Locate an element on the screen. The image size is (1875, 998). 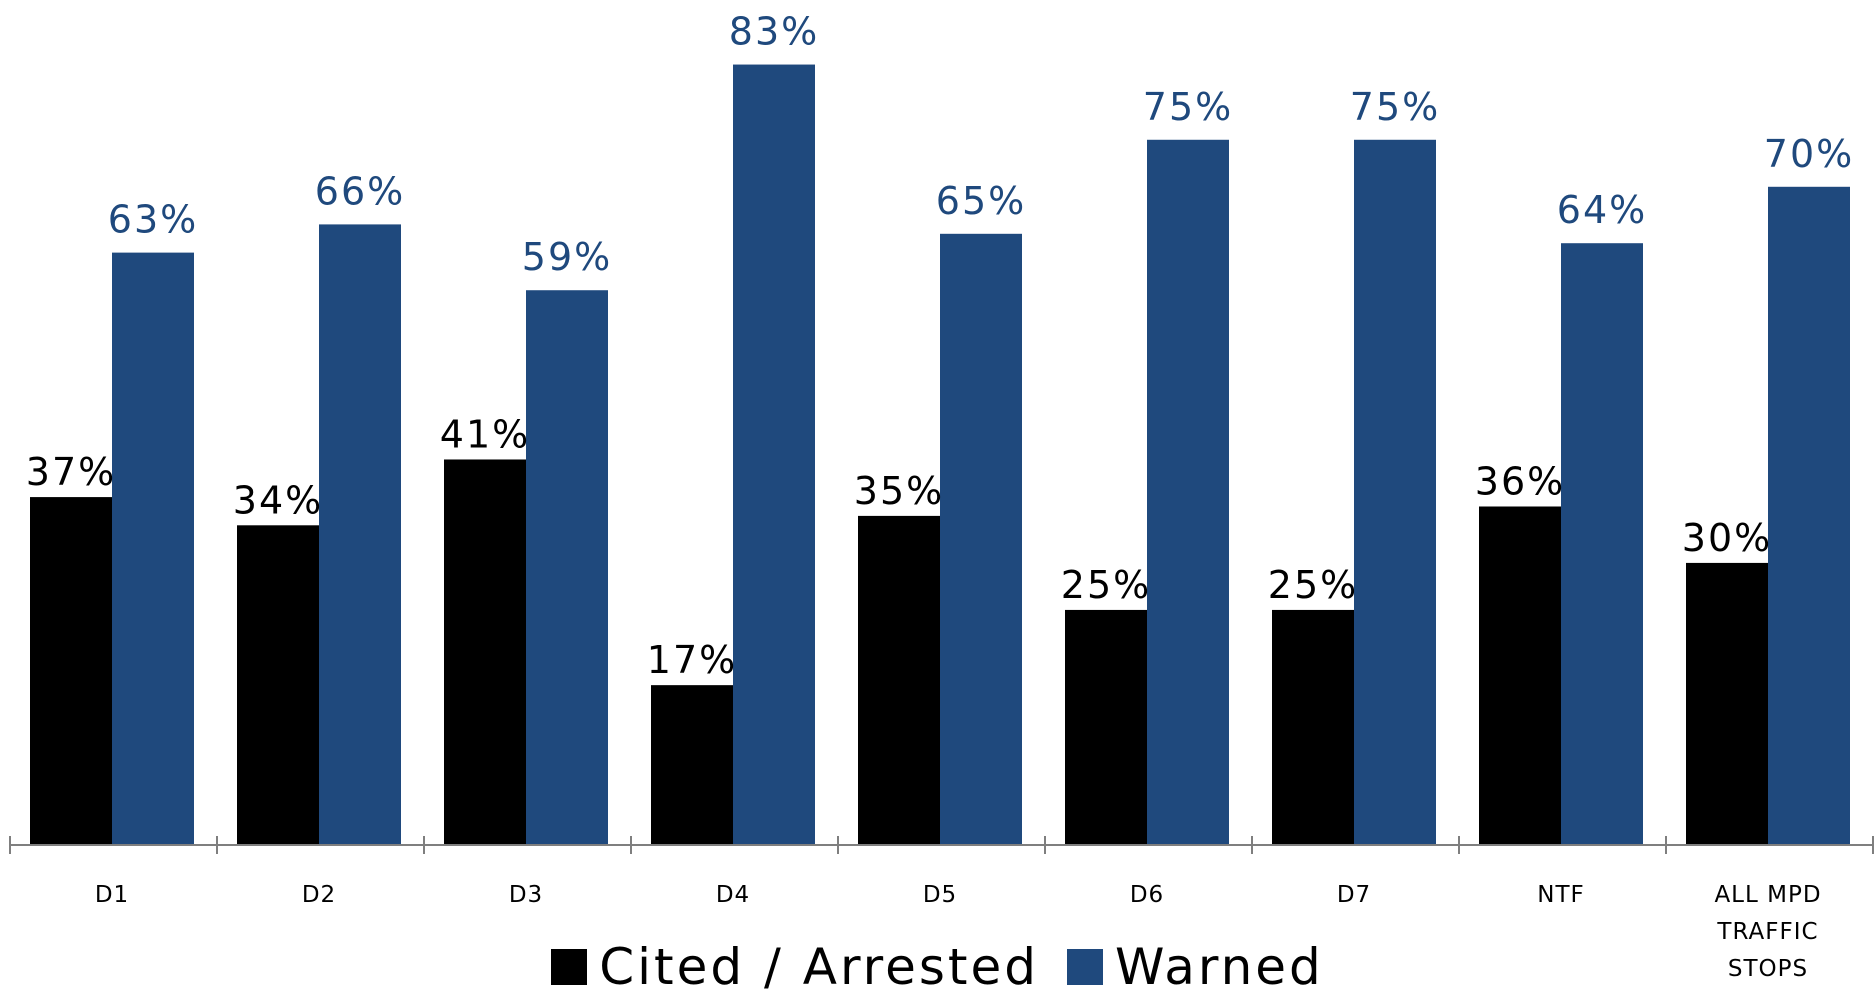
bar-warned-ntf is located at coordinates (1602, 544).